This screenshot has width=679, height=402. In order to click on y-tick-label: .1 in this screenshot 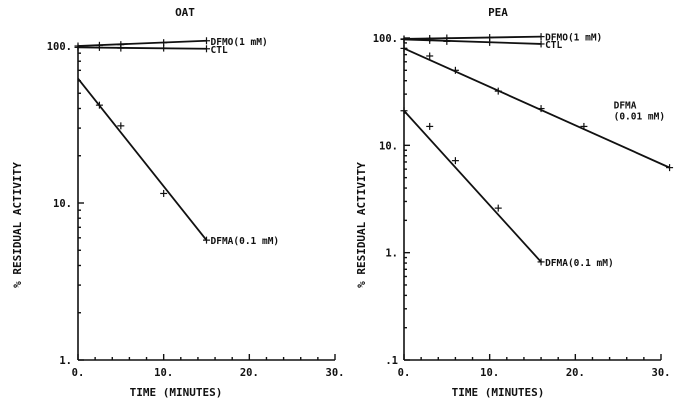, I will do `click(391, 361)`.